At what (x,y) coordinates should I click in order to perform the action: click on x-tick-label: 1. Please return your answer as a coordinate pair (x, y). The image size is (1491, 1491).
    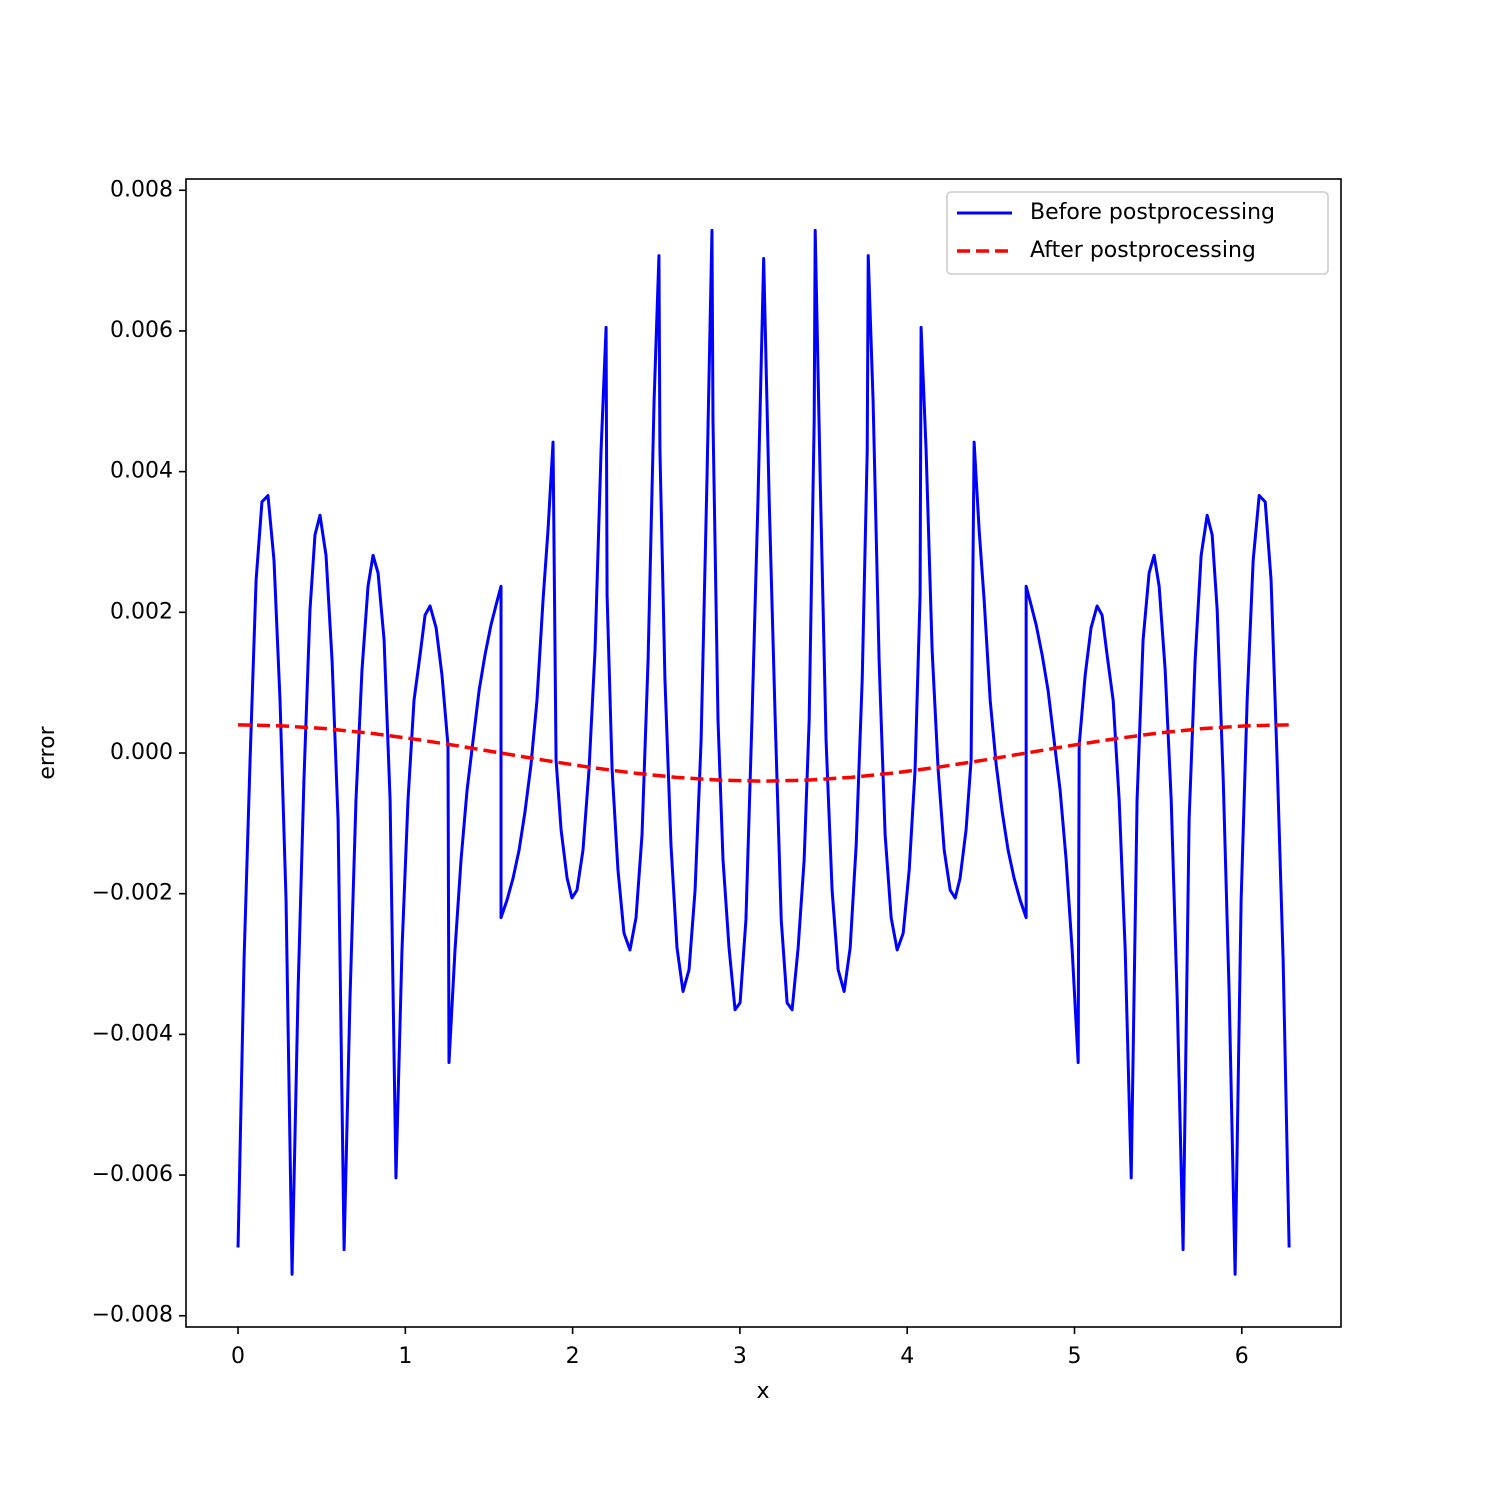
    Looking at the image, I should click on (405, 1356).